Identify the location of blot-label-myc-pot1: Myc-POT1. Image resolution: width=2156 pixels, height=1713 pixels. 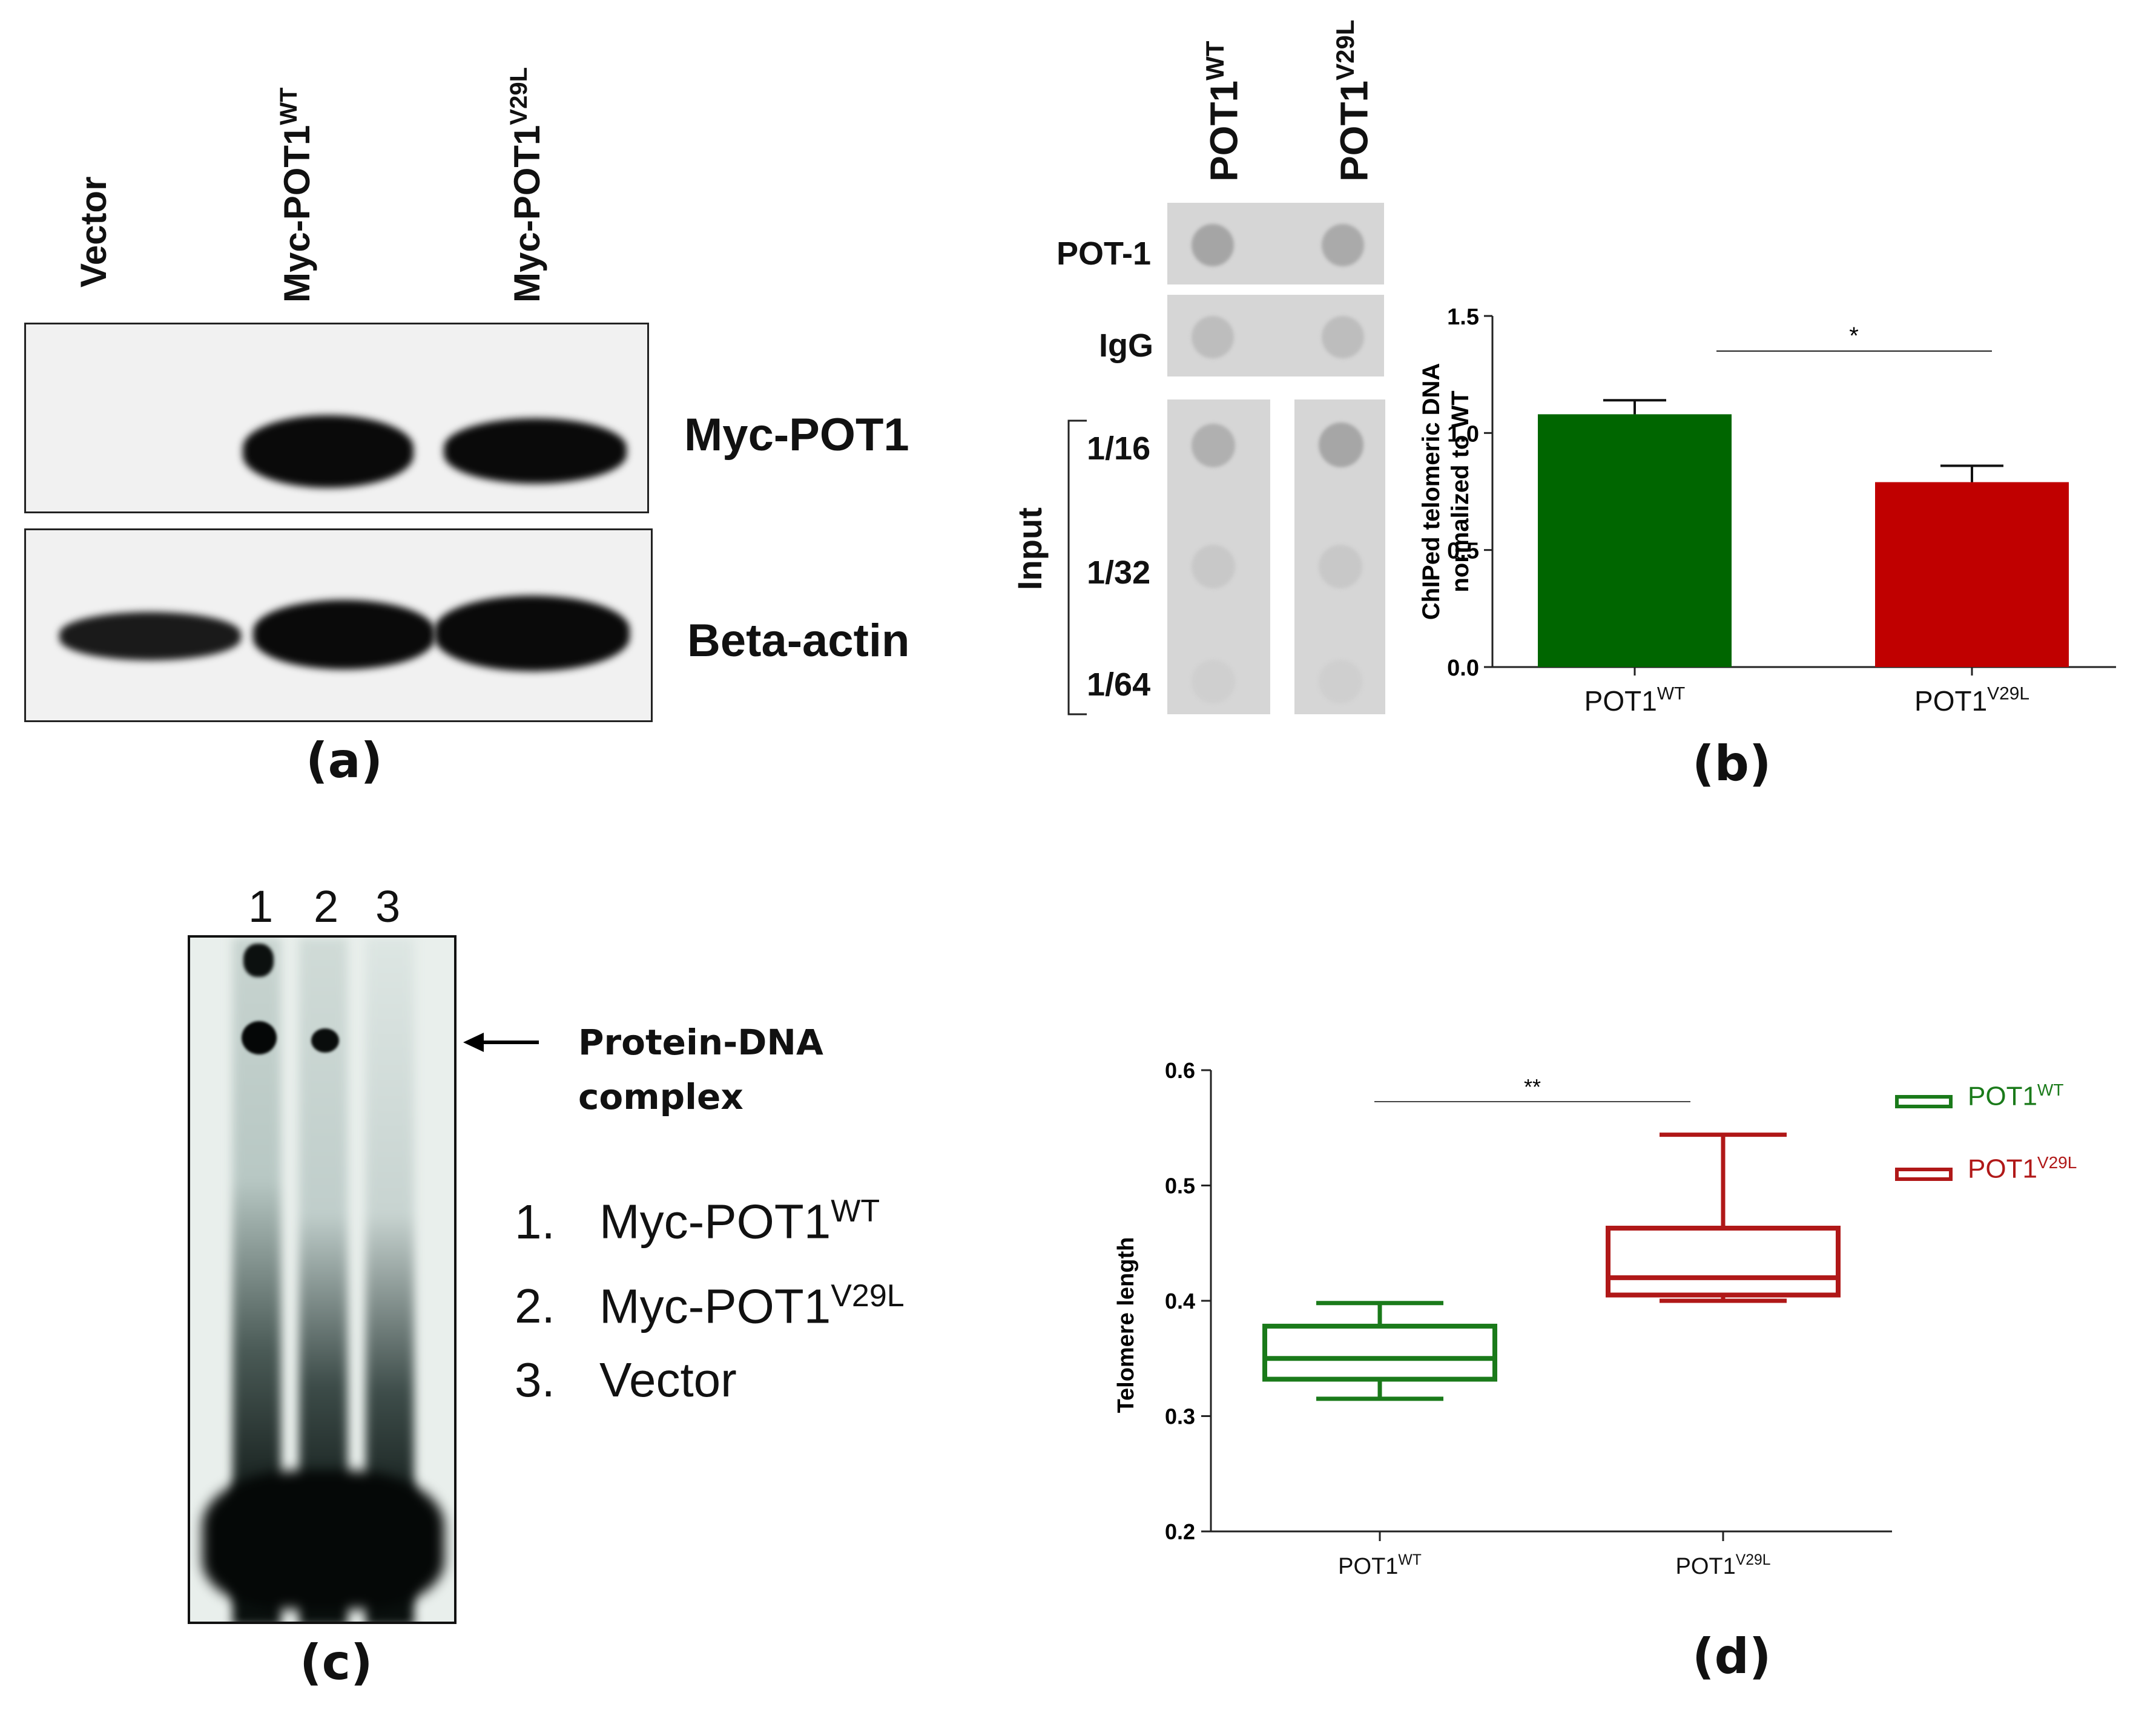
(796, 435).